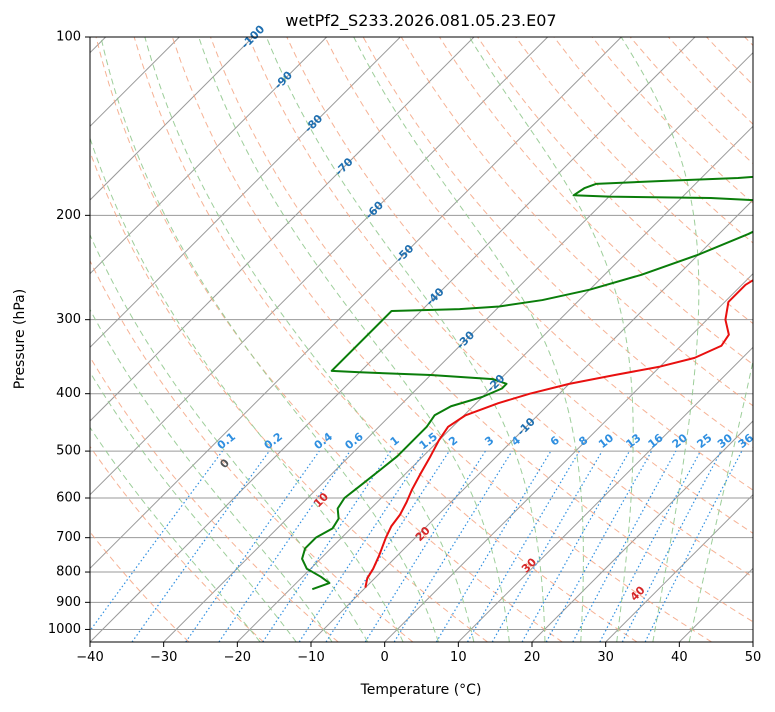 This screenshot has width=775, height=712. I want to click on chart-title: wetPf2_S233.2026.081.05.23.E07, so click(420, 21).